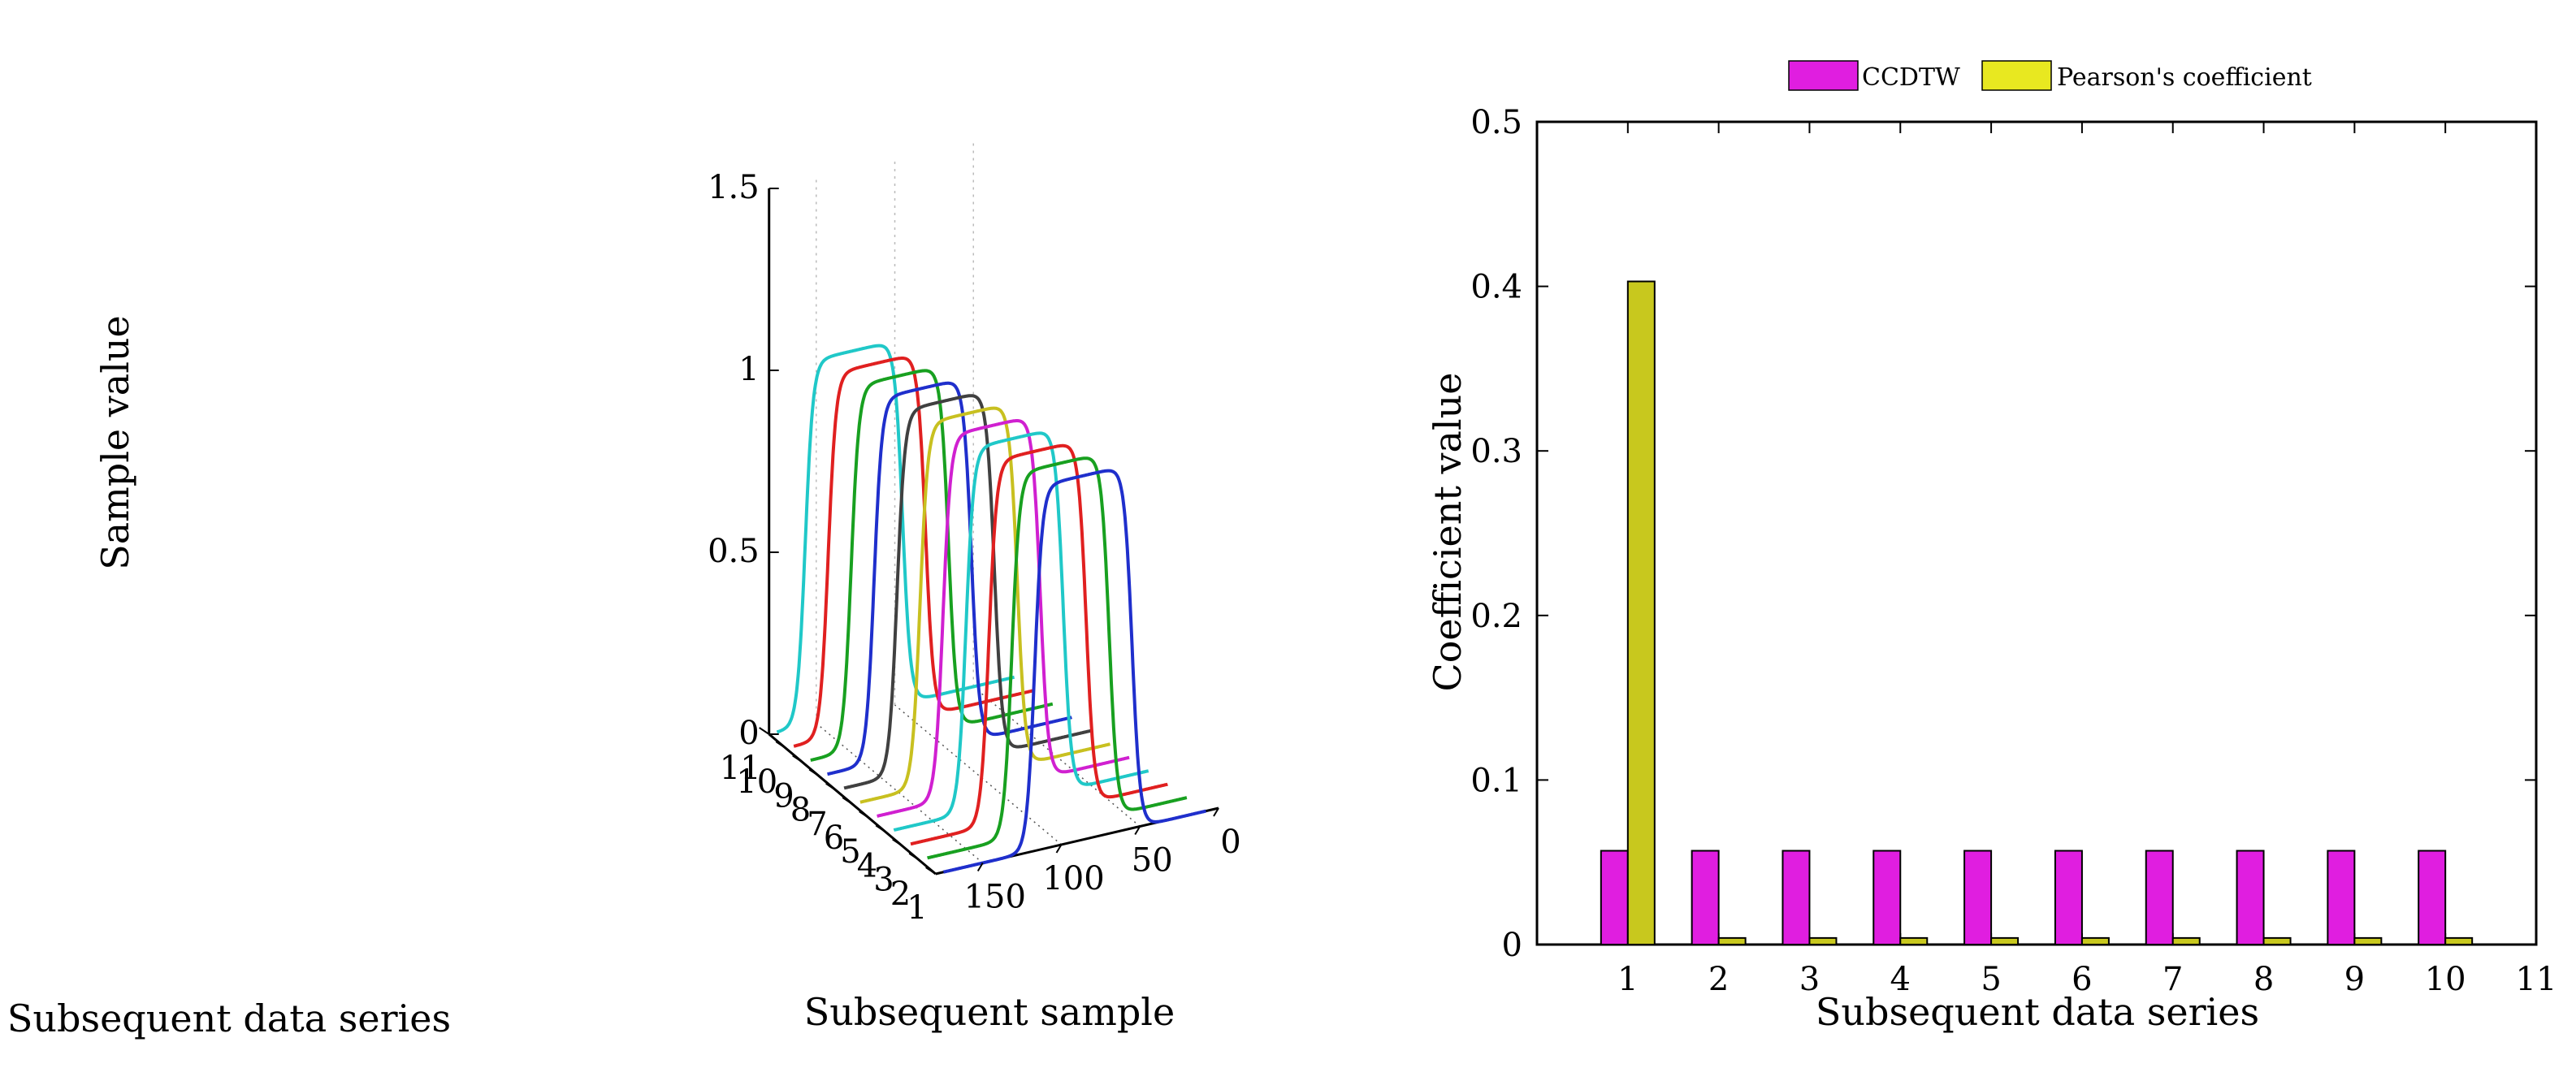  What do you see at coordinates (1809, 979) in the screenshot?
I see `x-tick-label: 3` at bounding box center [1809, 979].